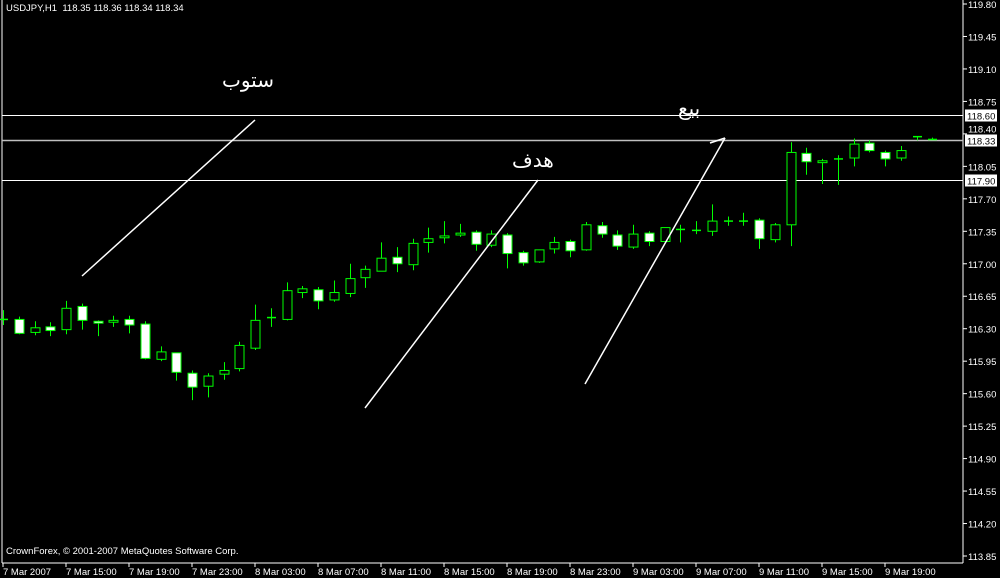 The width and height of the screenshot is (1000, 578). What do you see at coordinates (982, 130) in the screenshot?
I see `y-tick-label: 118.40` at bounding box center [982, 130].